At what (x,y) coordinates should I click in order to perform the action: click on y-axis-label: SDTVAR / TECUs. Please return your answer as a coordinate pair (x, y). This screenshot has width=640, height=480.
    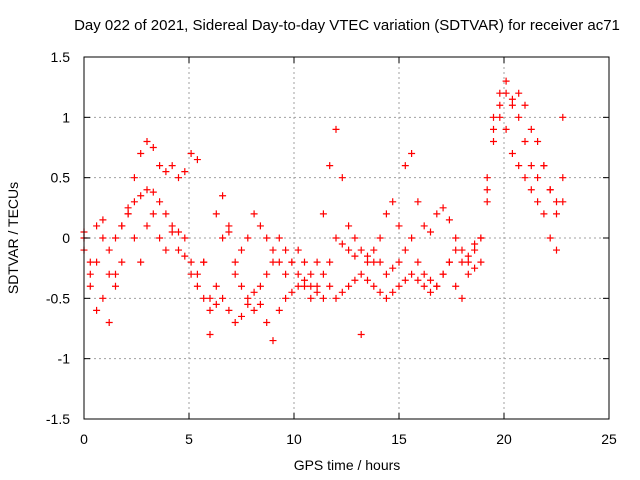
    Looking at the image, I should click on (13, 238).